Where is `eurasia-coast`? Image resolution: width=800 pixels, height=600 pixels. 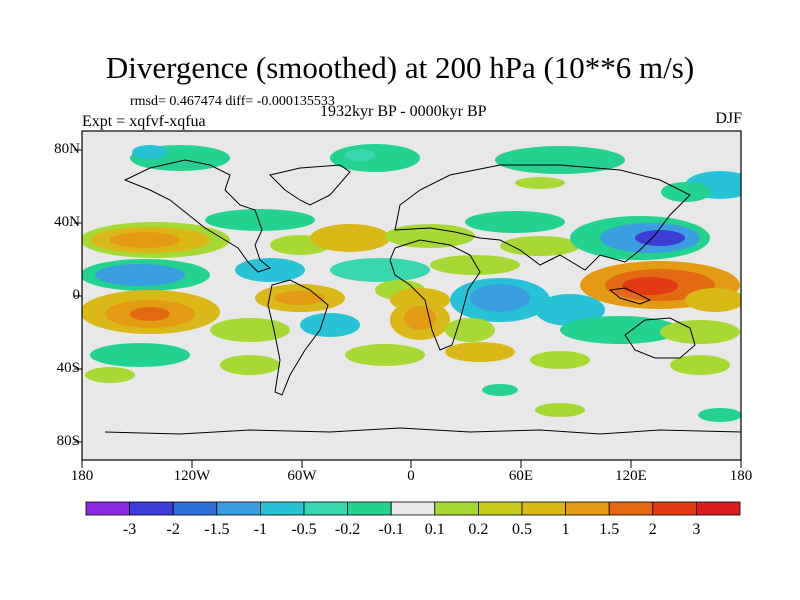
eurasia-coast is located at coordinates (542, 217).